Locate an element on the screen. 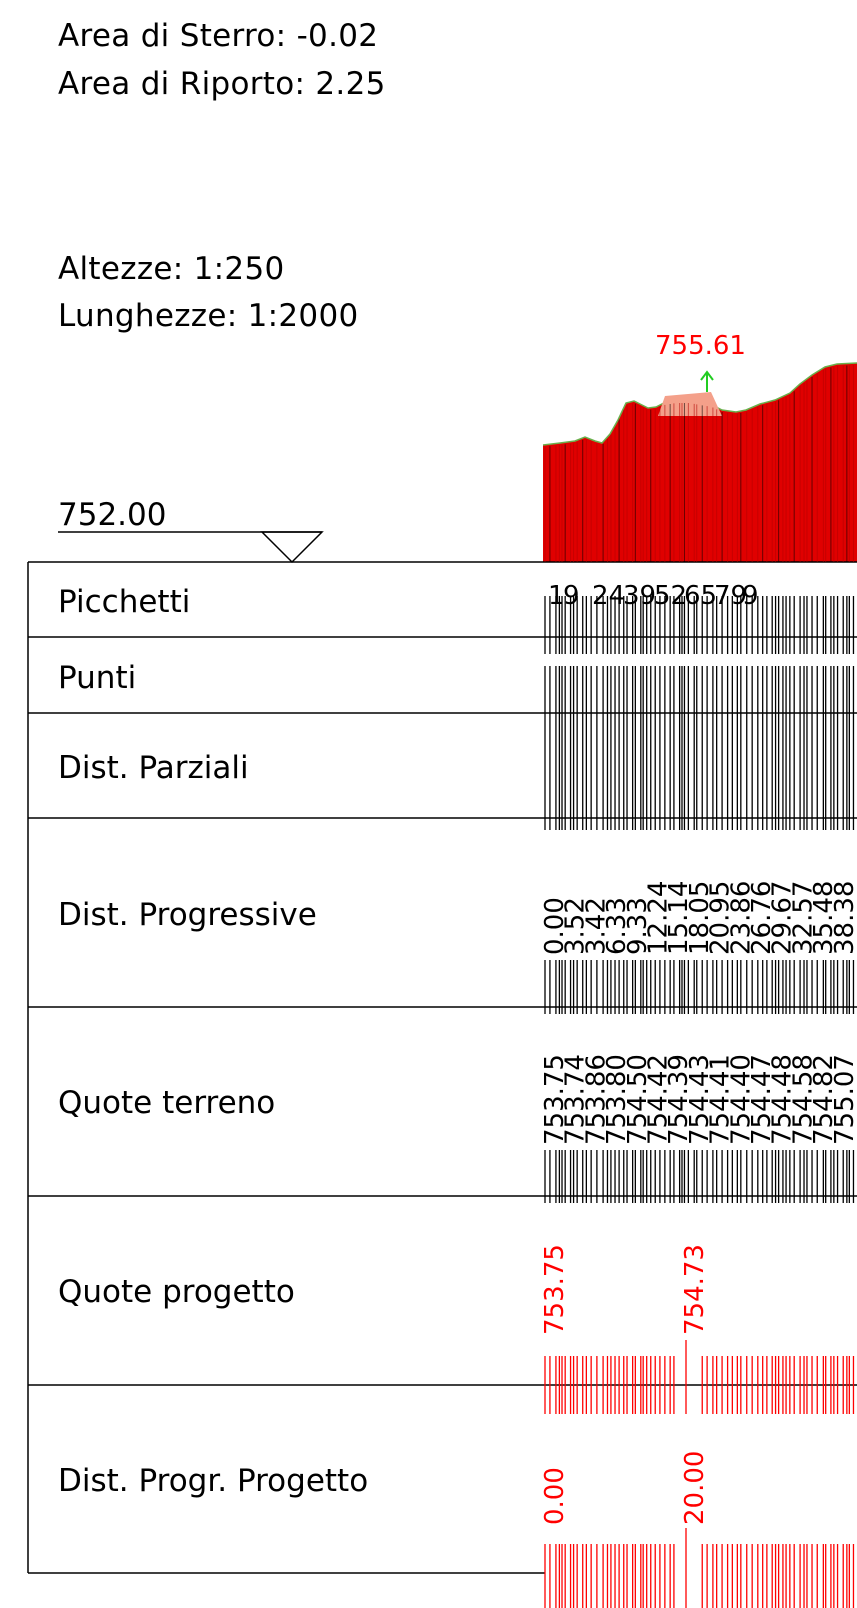 The width and height of the screenshot is (857, 1608). row-label-dist-progressive: Dist. Progressive is located at coordinates (187, 915).